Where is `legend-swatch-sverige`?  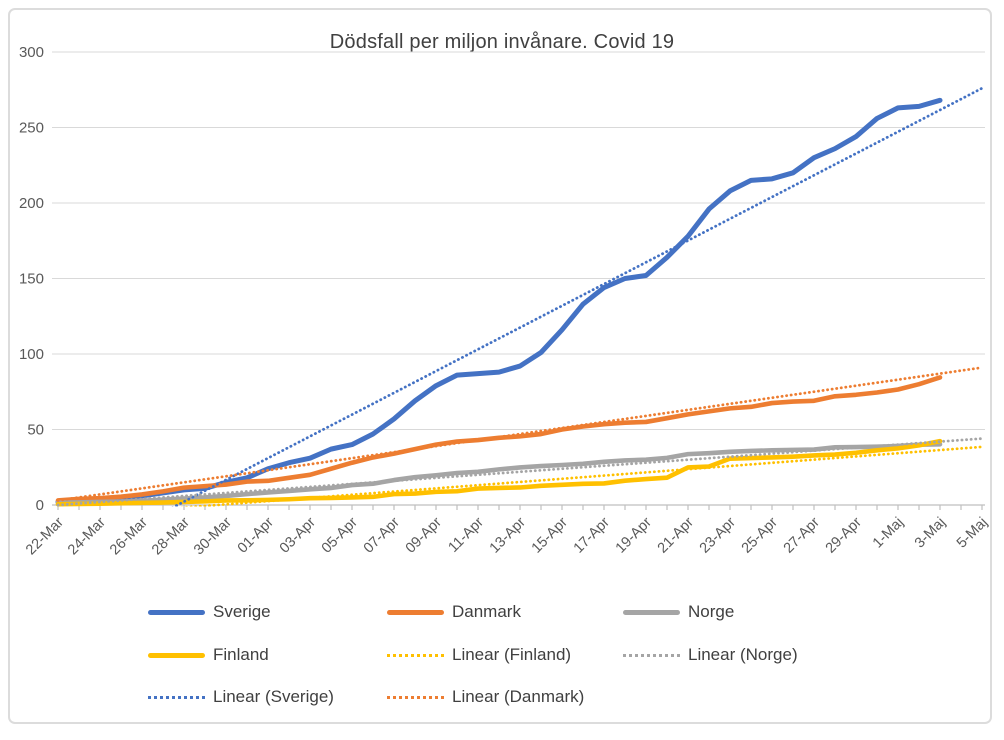 legend-swatch-sverige is located at coordinates (176, 612).